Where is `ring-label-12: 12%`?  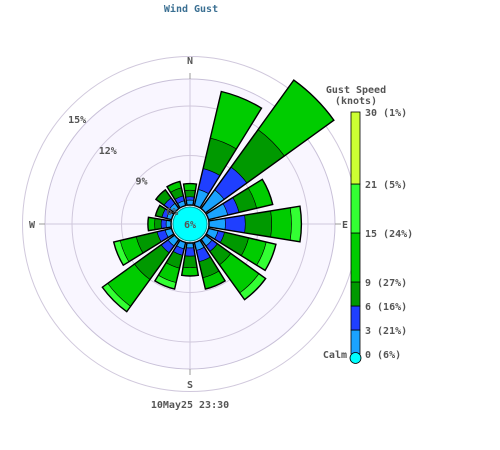 ring-label-12: 12% is located at coordinates (108, 151).